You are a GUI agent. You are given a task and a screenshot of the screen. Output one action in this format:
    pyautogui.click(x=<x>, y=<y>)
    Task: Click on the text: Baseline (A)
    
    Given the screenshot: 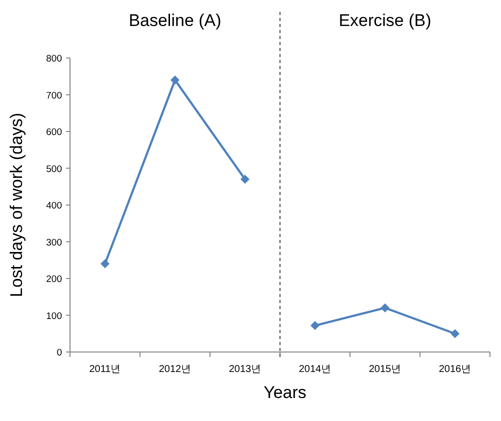 What is the action you would take?
    pyautogui.click(x=175, y=20)
    